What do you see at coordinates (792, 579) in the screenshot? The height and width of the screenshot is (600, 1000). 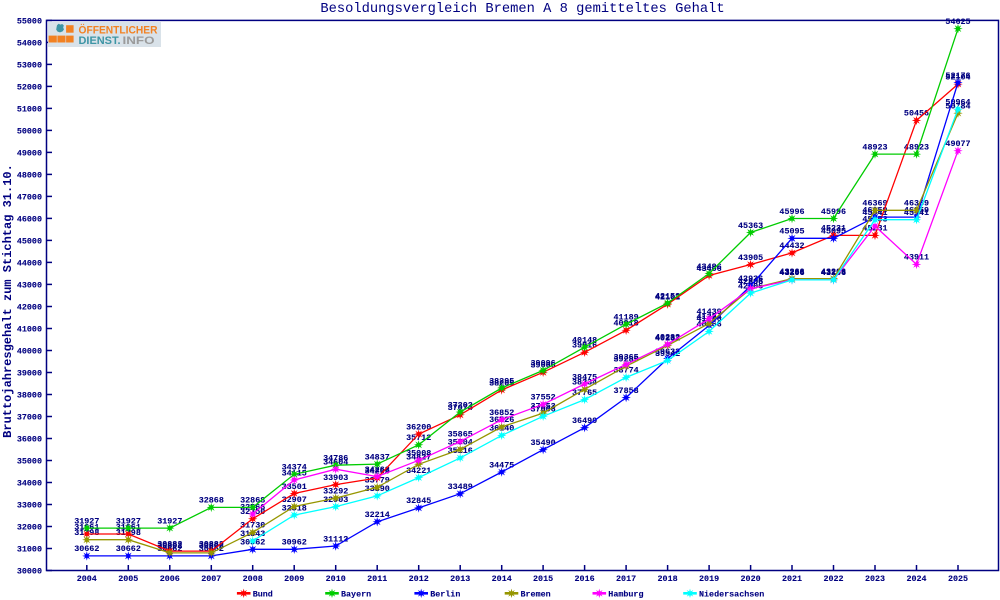 I see `svg-text: 2021` at bounding box center [792, 579].